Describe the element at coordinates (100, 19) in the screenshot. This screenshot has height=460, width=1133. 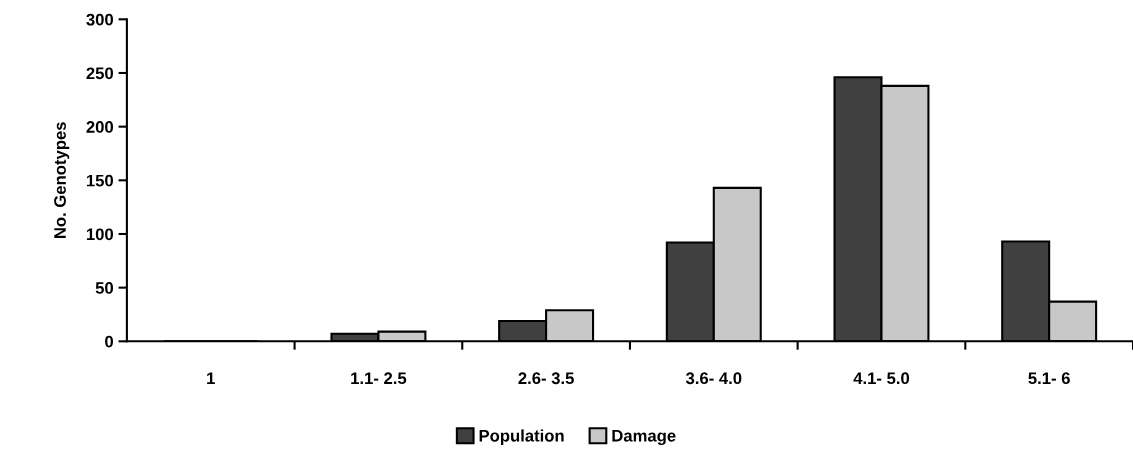
I see `y-tick-label: 300` at that location.